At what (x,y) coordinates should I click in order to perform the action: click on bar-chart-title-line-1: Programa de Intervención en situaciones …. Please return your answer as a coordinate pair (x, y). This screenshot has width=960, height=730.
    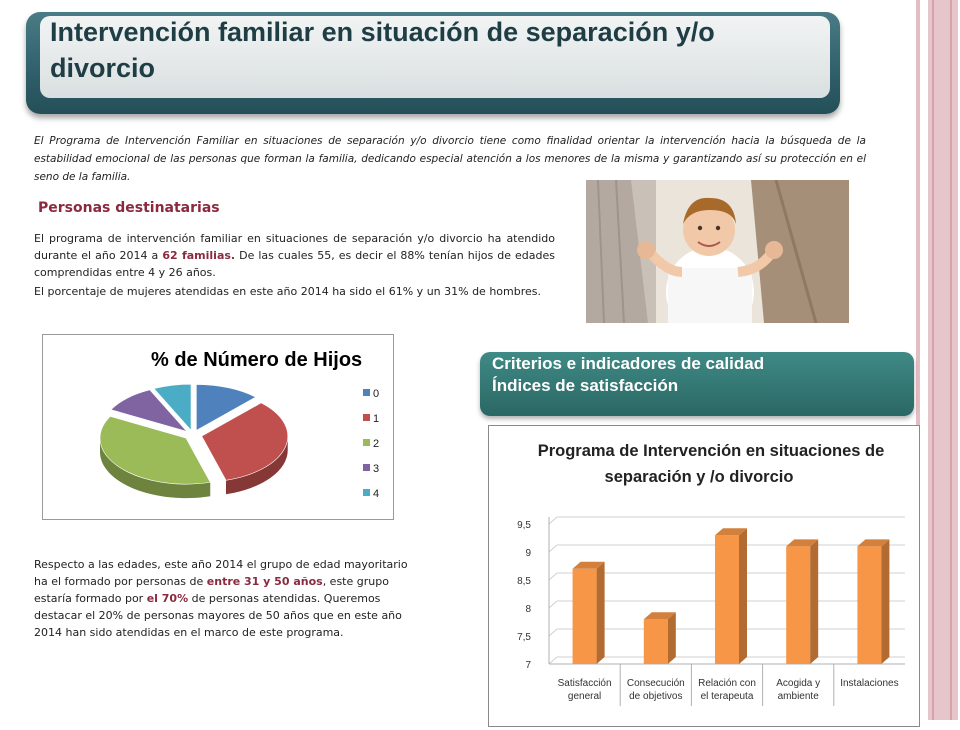
    Looking at the image, I should click on (711, 451).